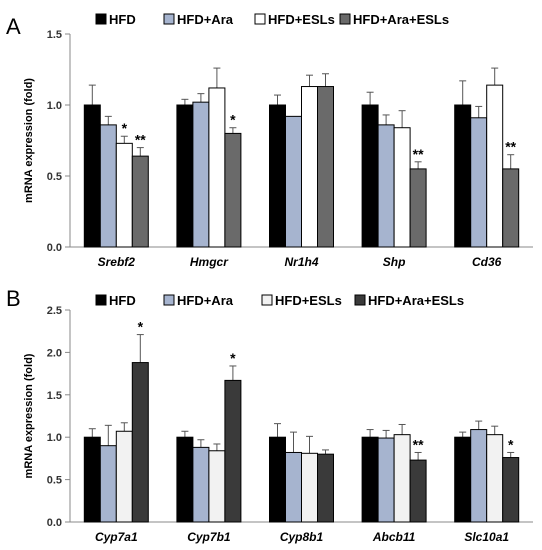  I want to click on x-category-label: Hmgcr, so click(209, 262).